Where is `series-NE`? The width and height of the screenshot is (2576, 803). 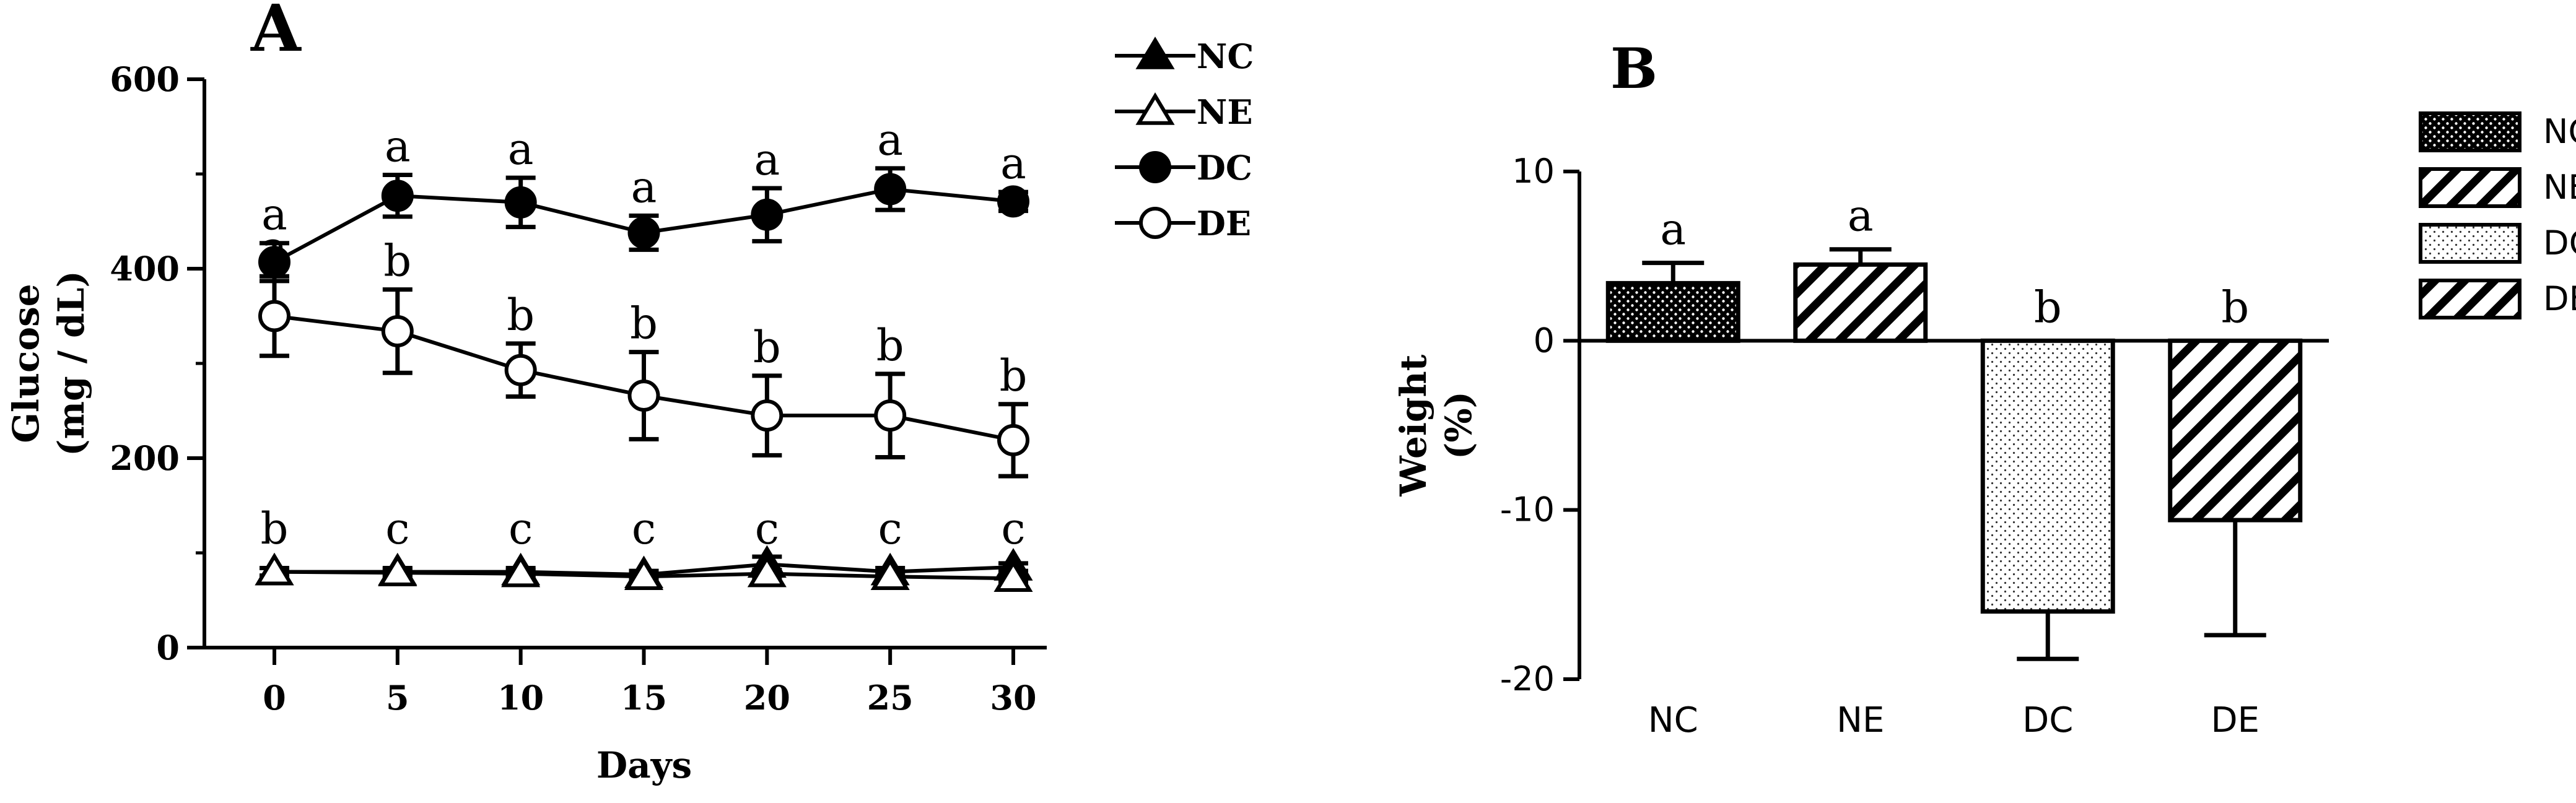
series-NE is located at coordinates (644, 572).